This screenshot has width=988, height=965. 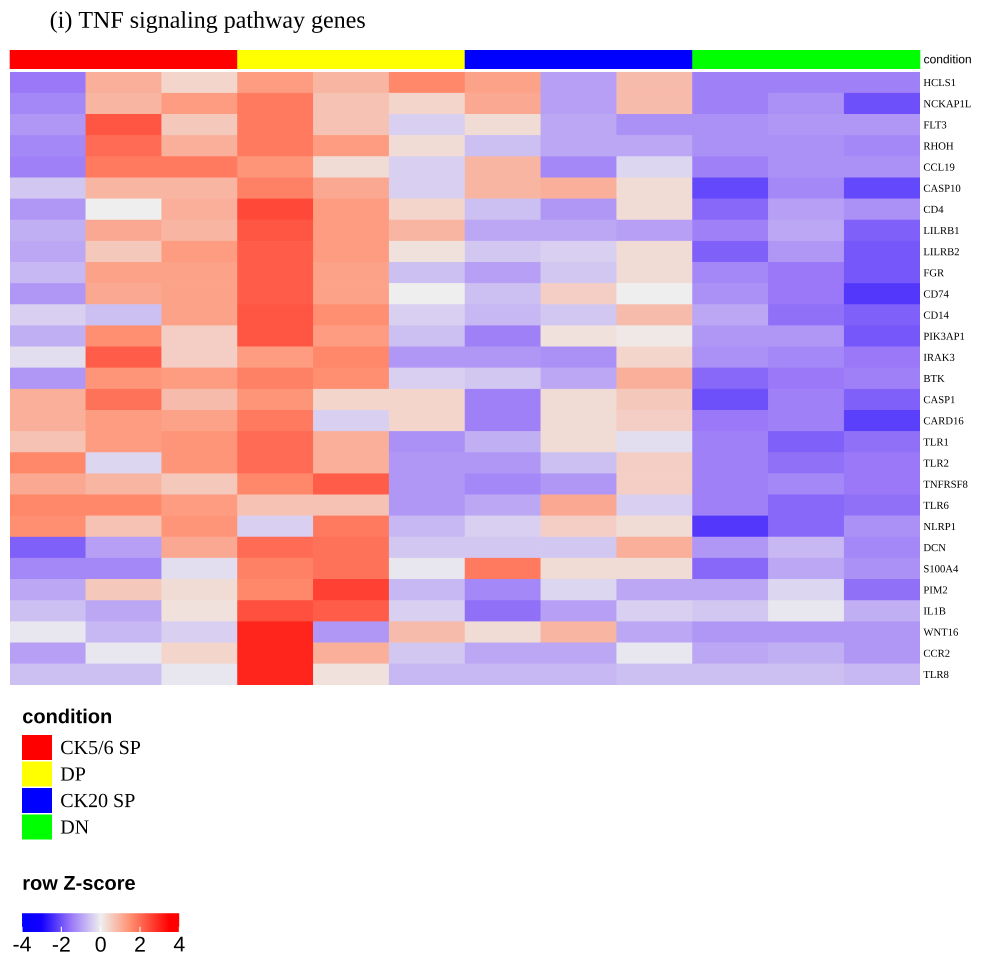 I want to click on y-tick-label: FGR, so click(x=934, y=272).